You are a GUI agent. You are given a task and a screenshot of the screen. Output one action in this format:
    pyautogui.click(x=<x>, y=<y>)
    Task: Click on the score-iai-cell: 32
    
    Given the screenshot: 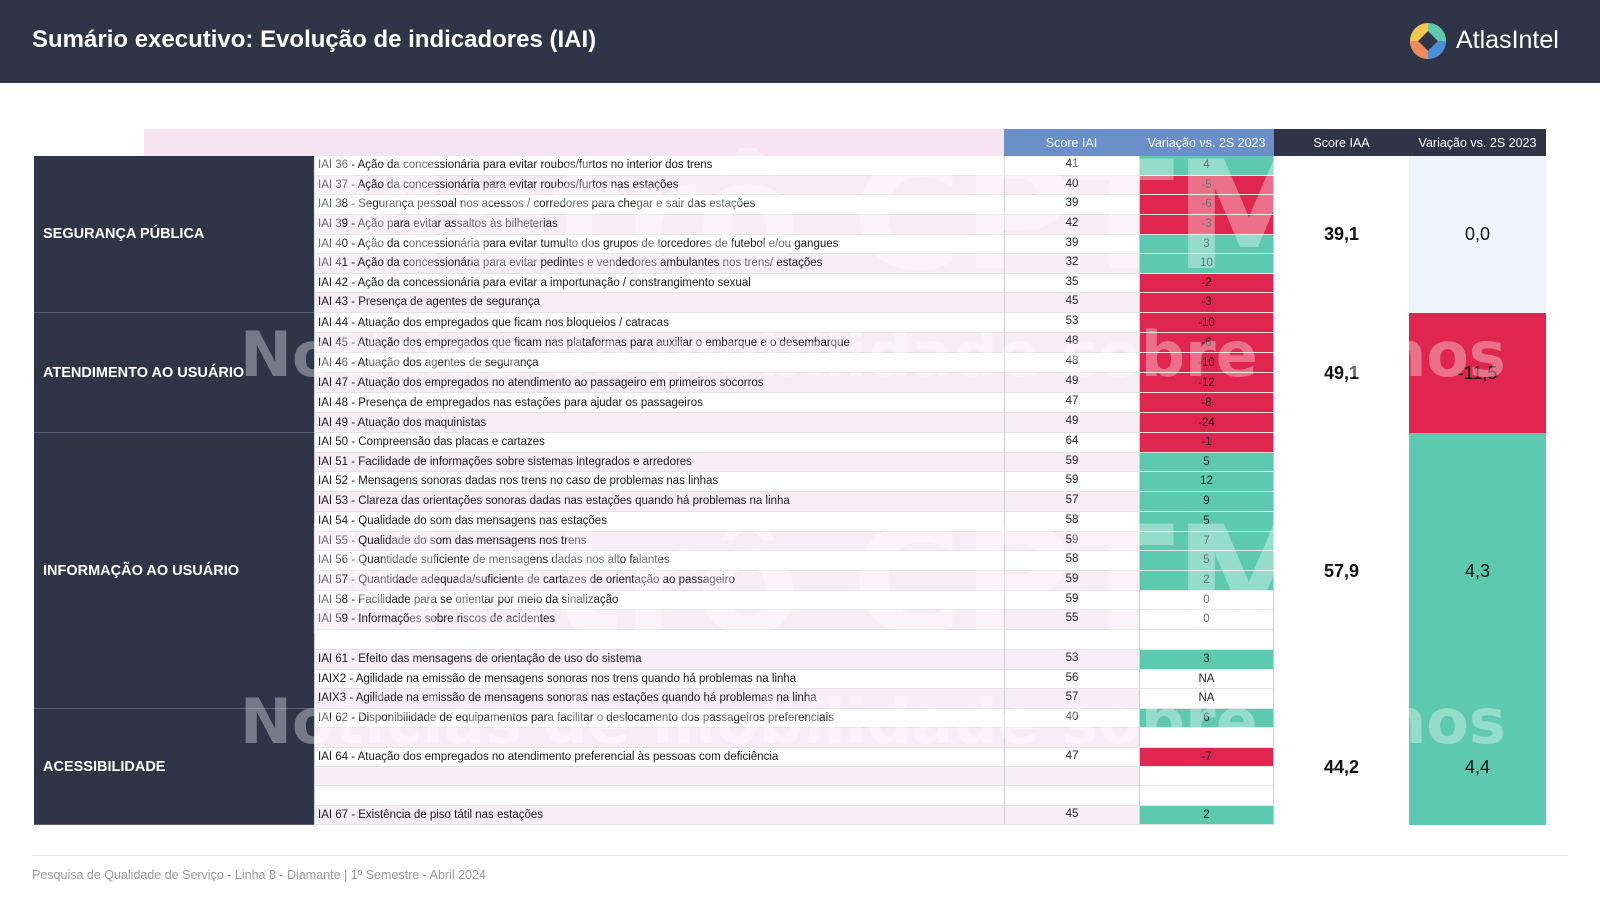 What is the action you would take?
    pyautogui.click(x=1071, y=264)
    